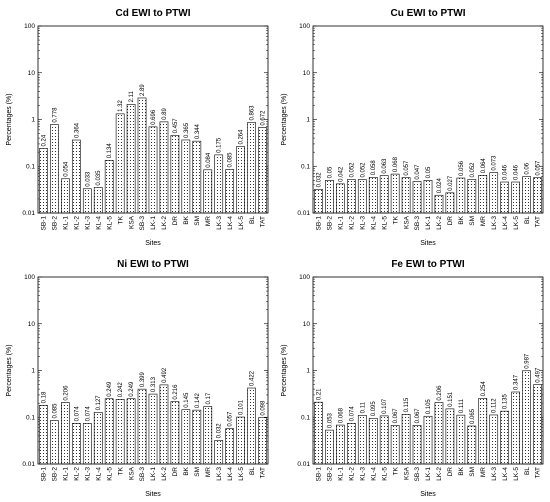 This screenshot has height=502, width=550. Describe the element at coordinates (252, 471) in the screenshot. I see `category-label: BL` at that location.